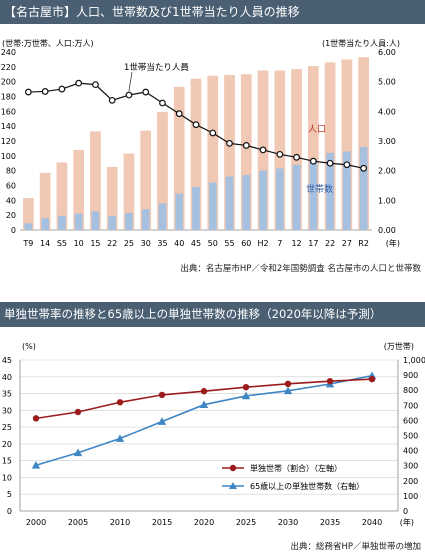 Image resolution: width=425 pixels, height=552 pixels. Describe the element at coordinates (410, 451) in the screenshot. I see `right-axis-tick: 400` at that location.